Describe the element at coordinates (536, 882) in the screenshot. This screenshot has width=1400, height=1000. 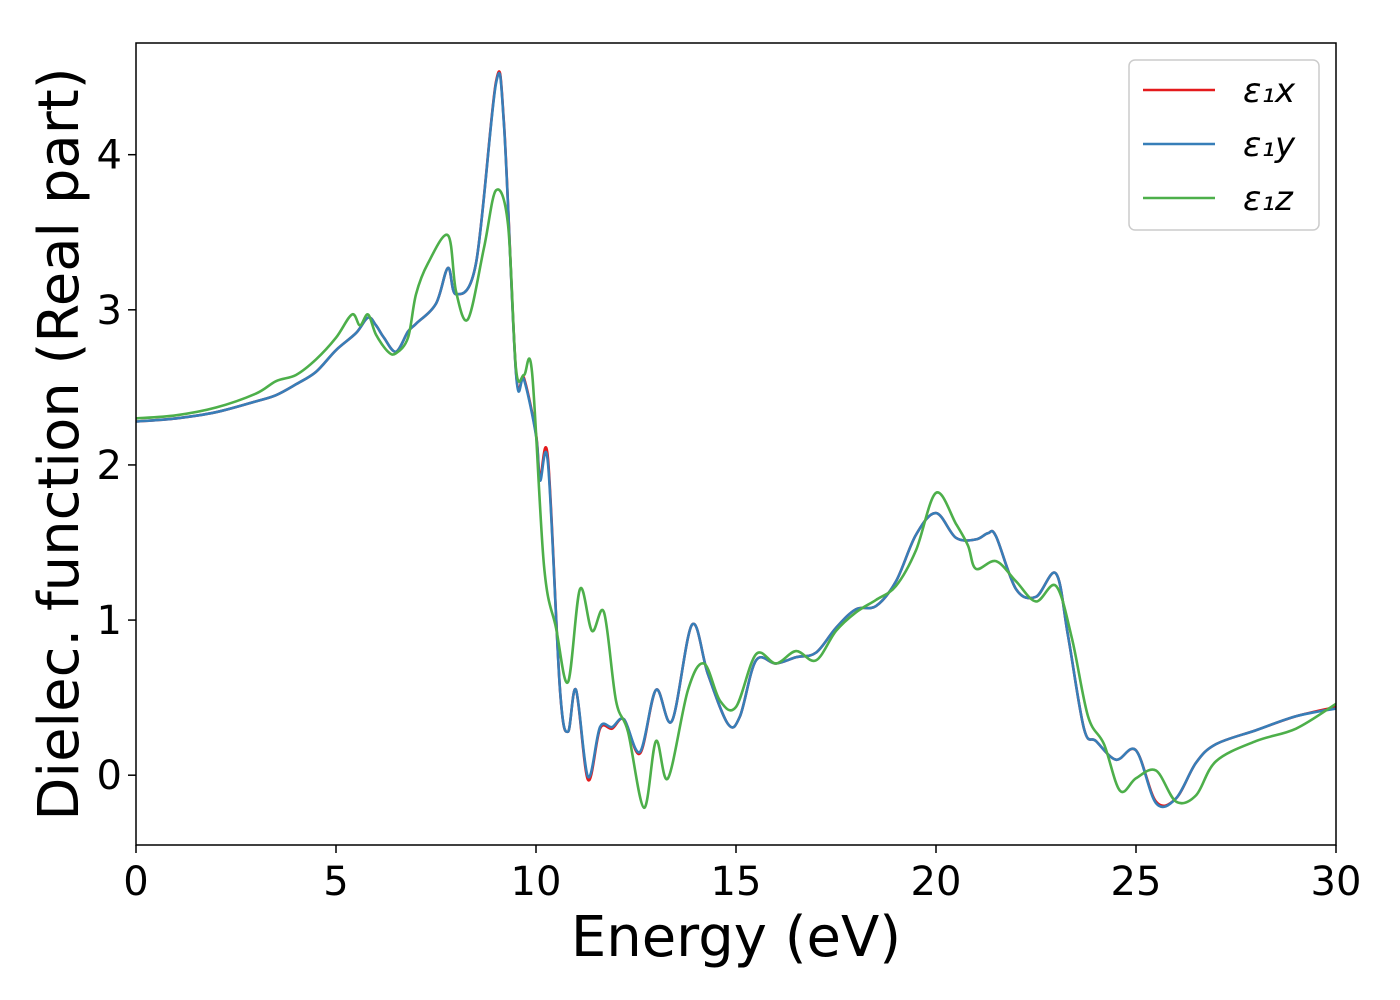
I see `x-tick-label: 10` at that location.